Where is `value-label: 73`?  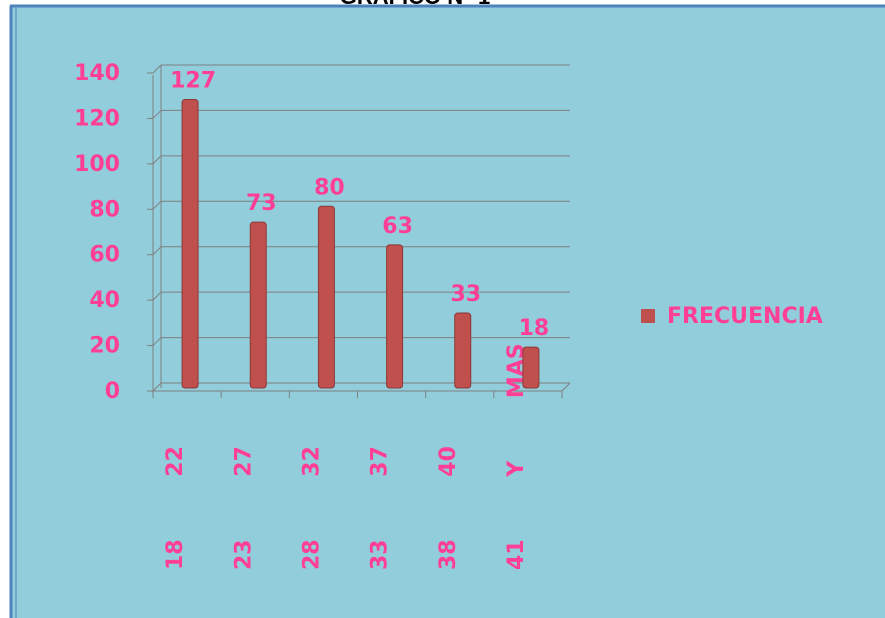 value-label: 73 is located at coordinates (261, 203).